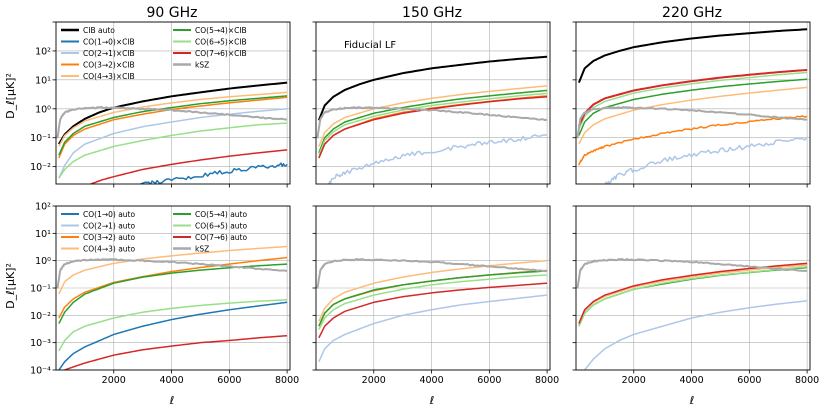 The image size is (830, 408). I want to click on legend-entry: CO(6→5)×CIB, so click(221, 41).